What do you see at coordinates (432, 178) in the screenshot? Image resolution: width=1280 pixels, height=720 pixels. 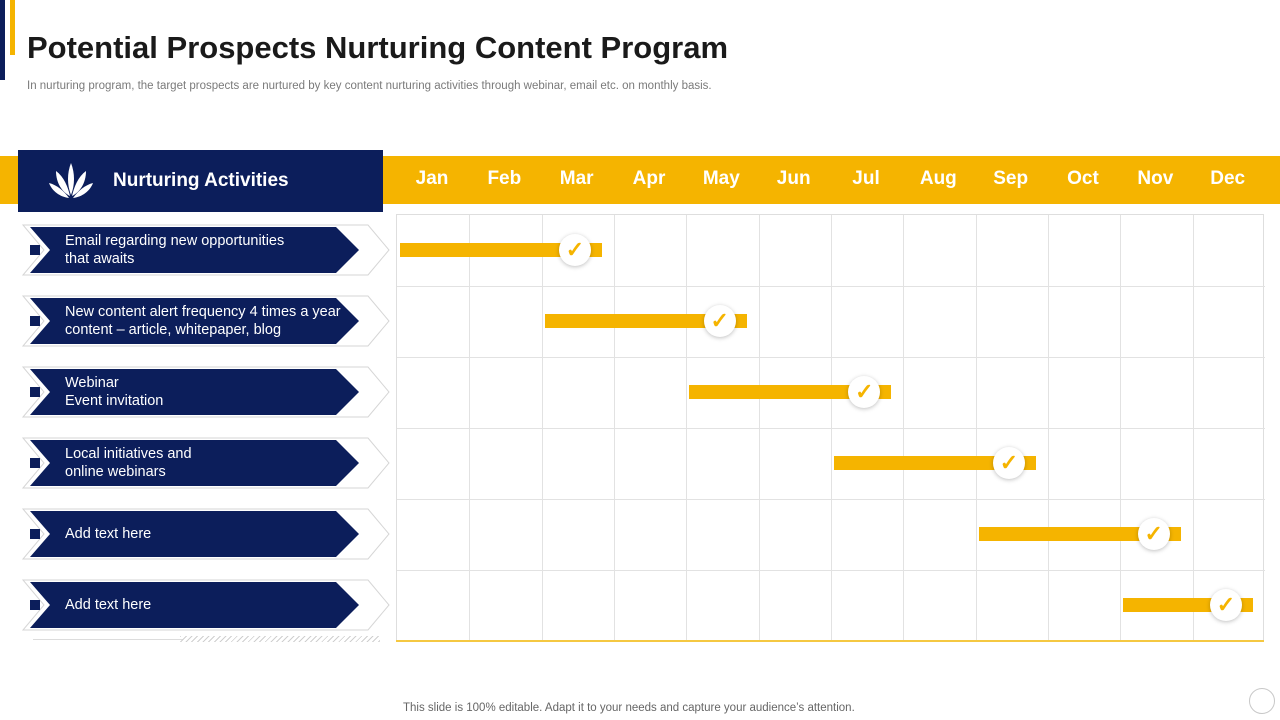 I see `month-label-jan: Jan` at bounding box center [432, 178].